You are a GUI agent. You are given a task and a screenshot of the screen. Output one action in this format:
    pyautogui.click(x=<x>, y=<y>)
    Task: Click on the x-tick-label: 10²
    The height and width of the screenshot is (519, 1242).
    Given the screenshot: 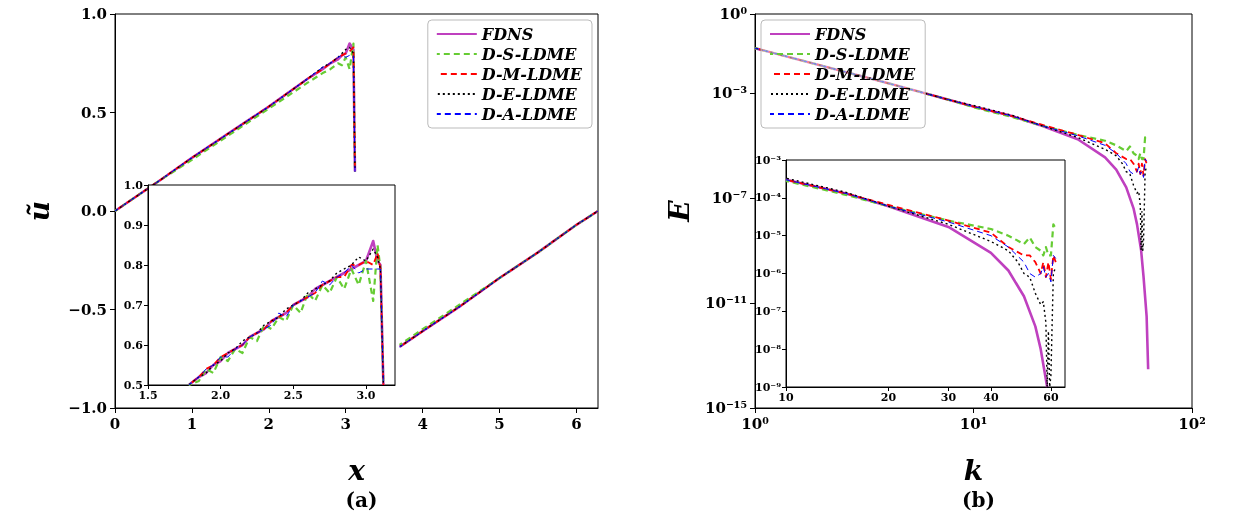 What is the action you would take?
    pyautogui.click(x=1192, y=423)
    